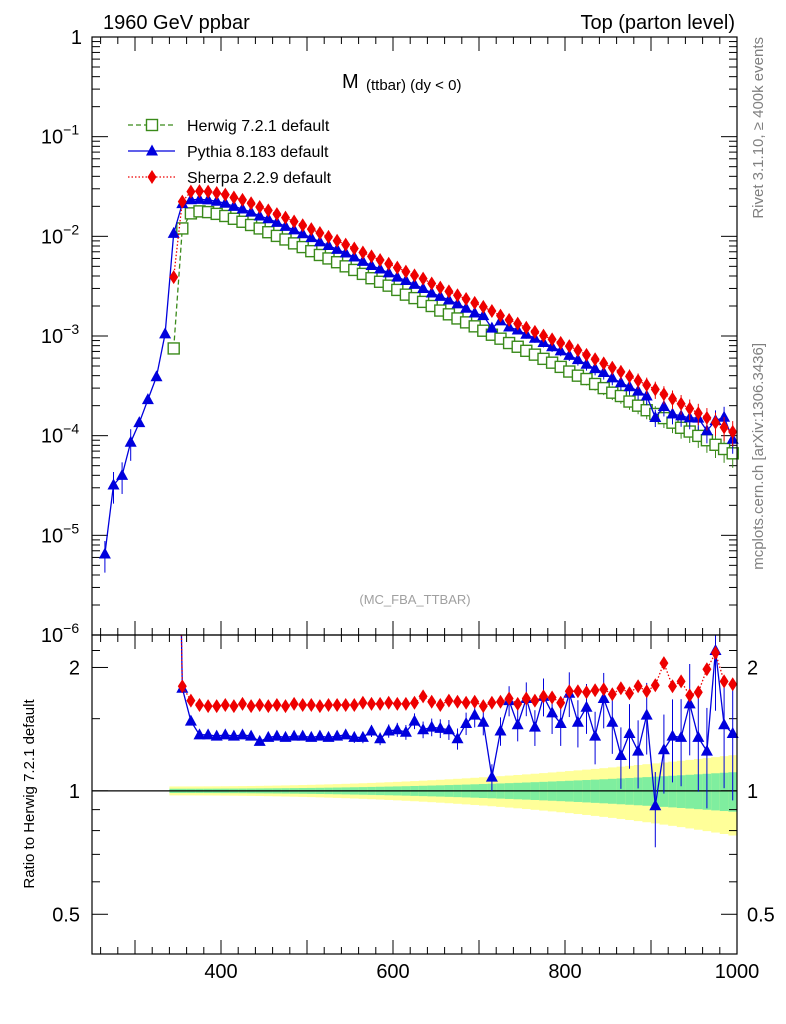  Describe the element at coordinates (758, 456) in the screenshot. I see `mcplots-label: mcplots.cern.ch [arXiv:1306.3436]` at that location.